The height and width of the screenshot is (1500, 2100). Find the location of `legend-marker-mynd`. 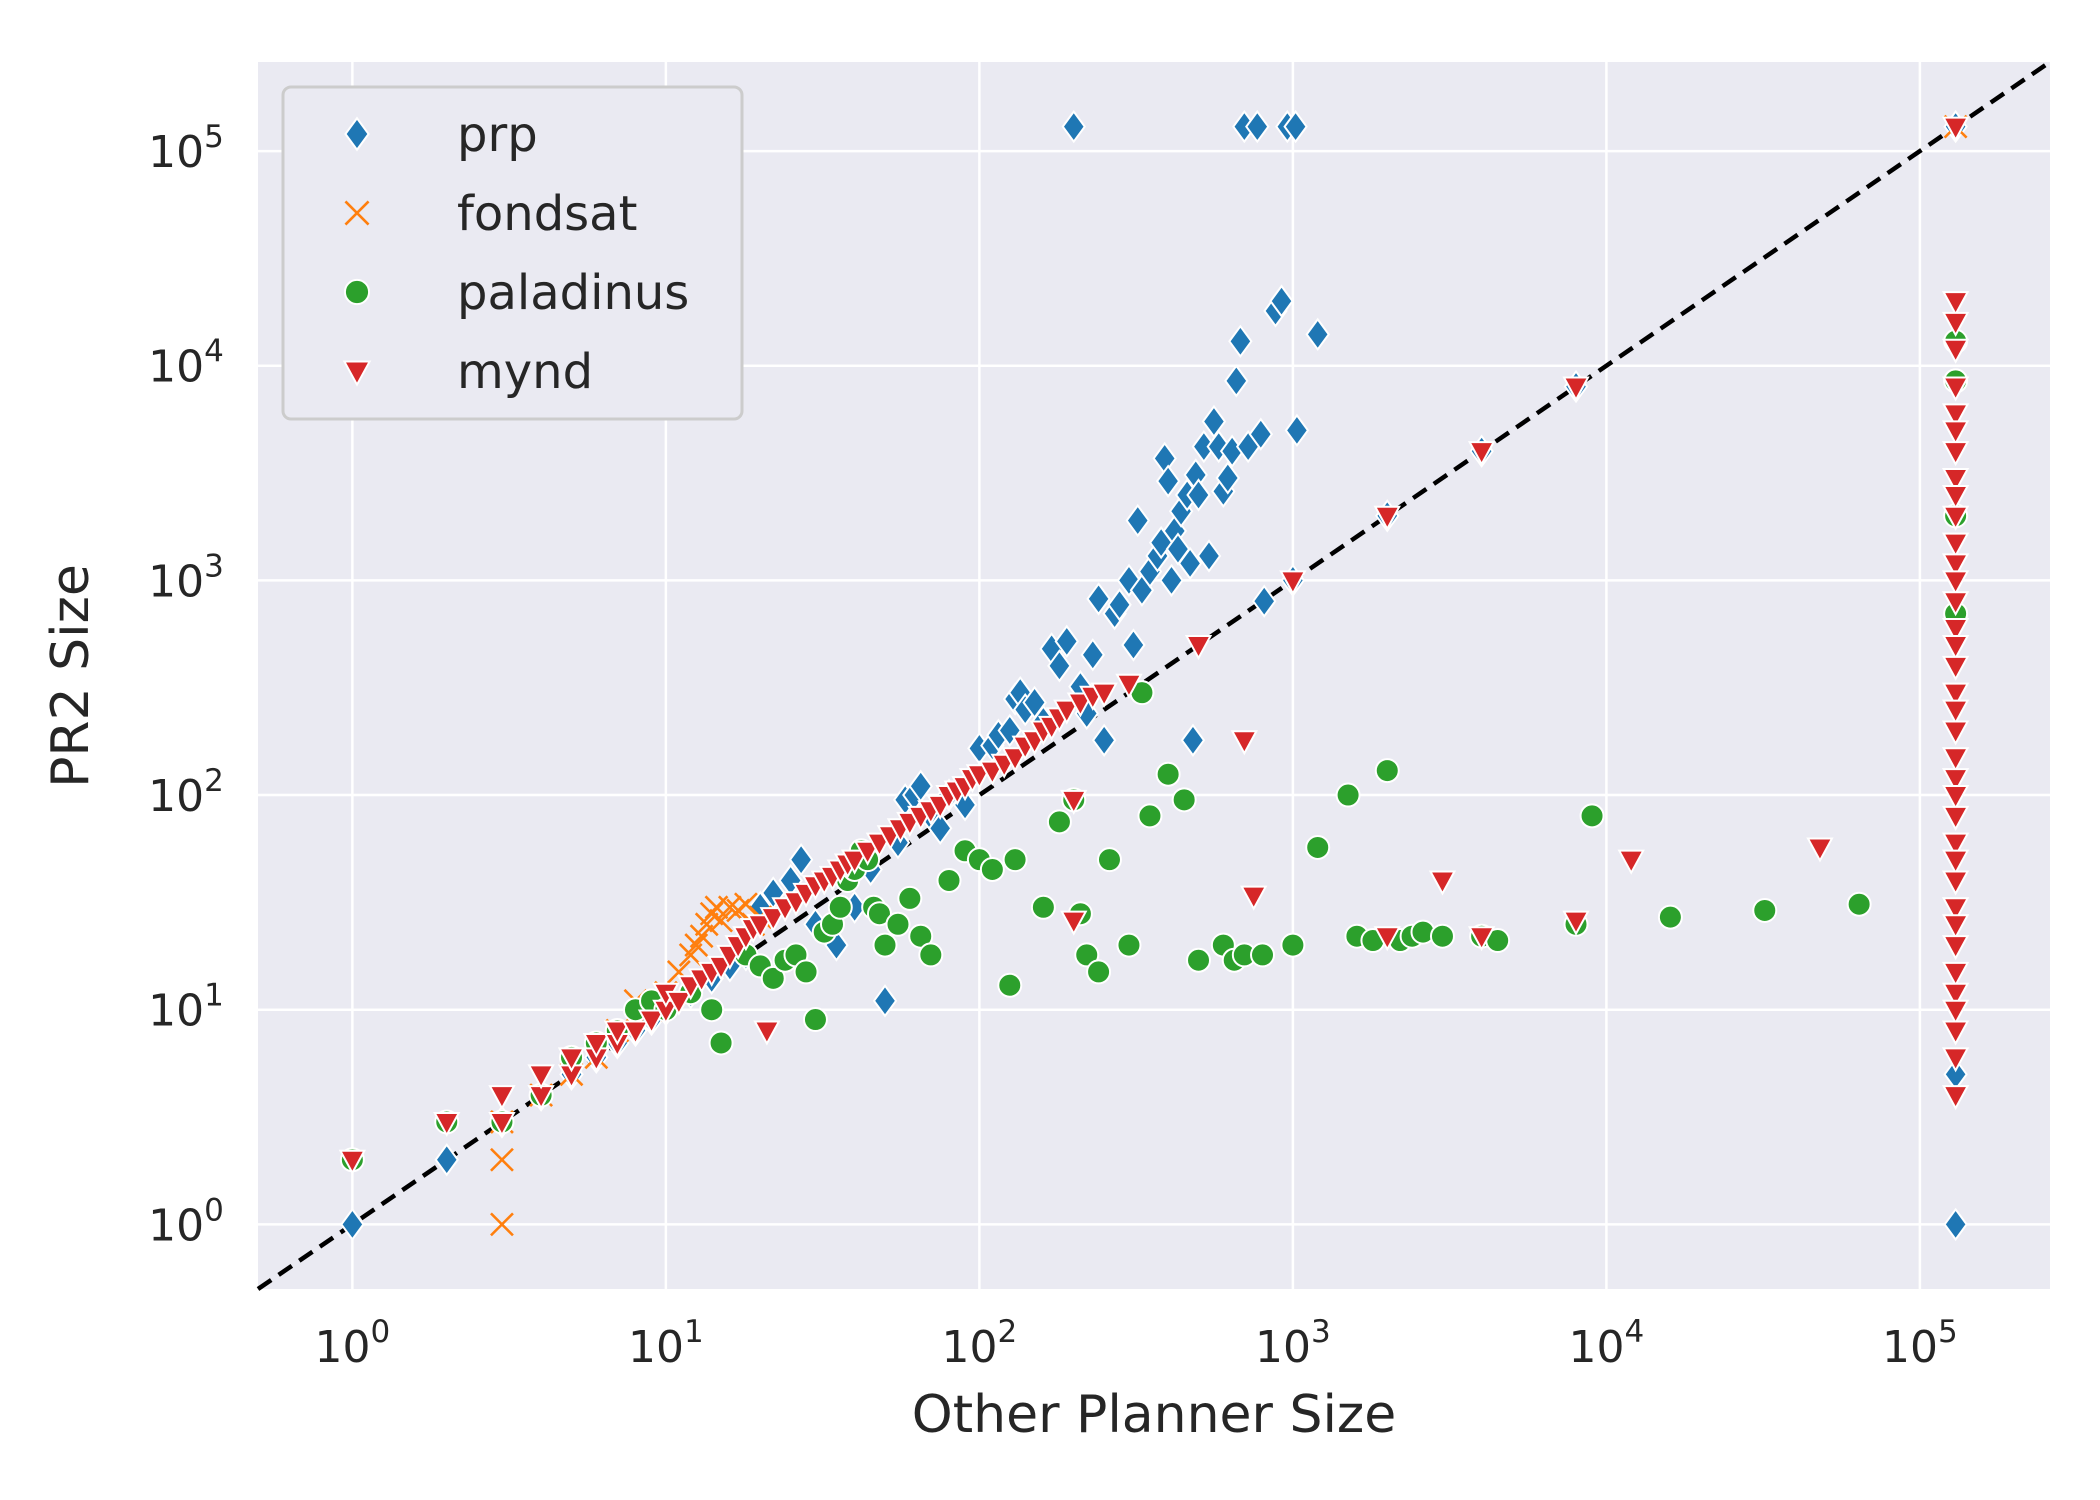

legend-marker-mynd is located at coordinates (357, 373).